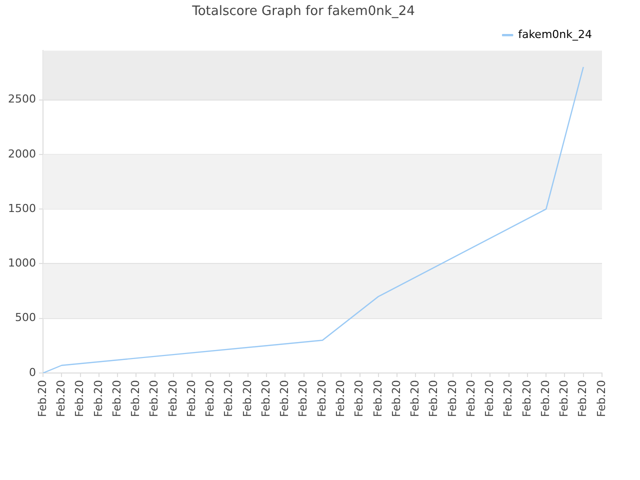 This screenshot has height=480, width=640. I want to click on chart-title: Totalscore Graph for fakem0nk_24, so click(303, 12).